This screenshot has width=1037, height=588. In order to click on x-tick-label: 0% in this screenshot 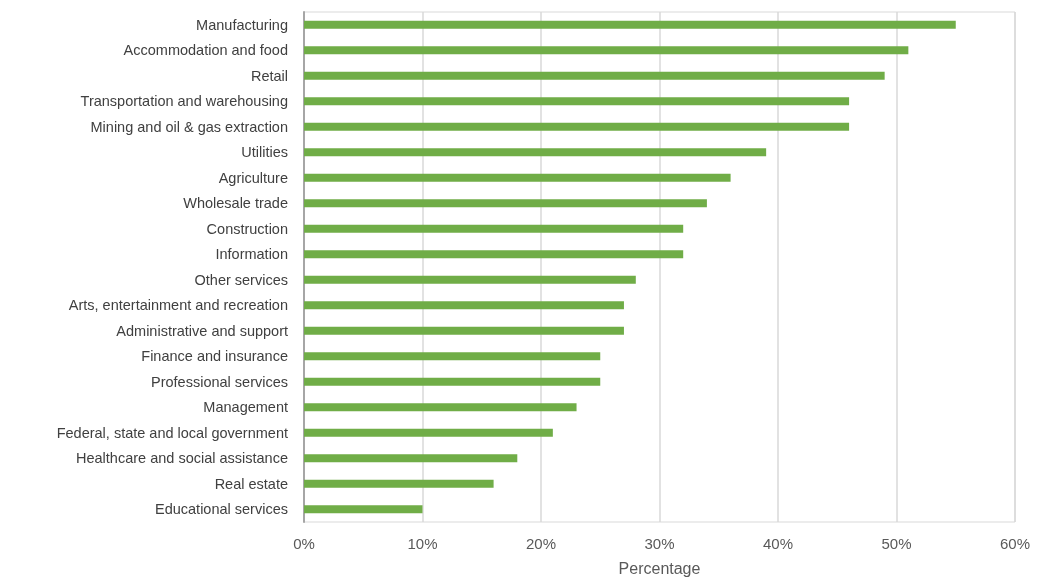, I will do `click(304, 543)`.